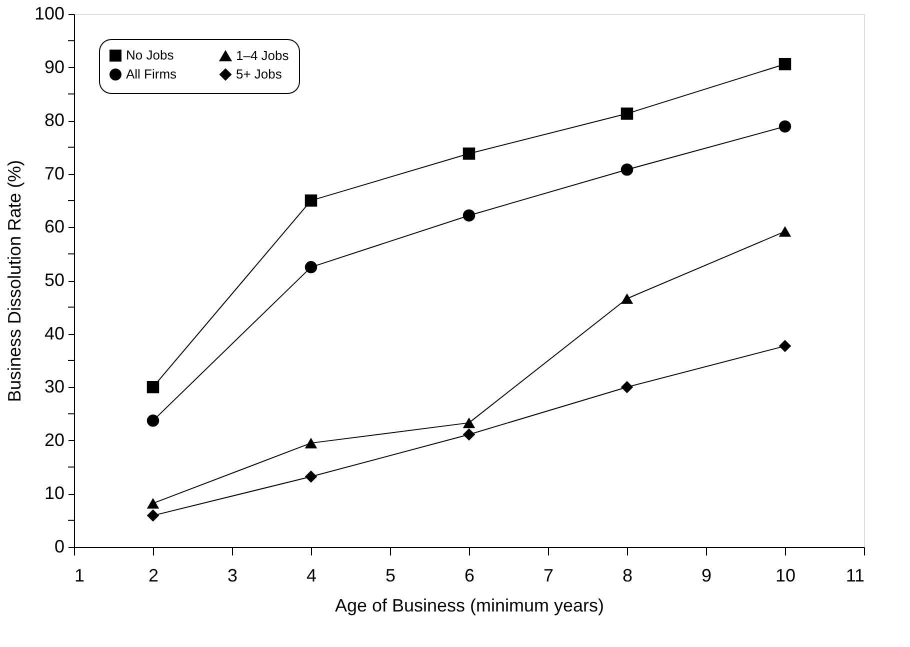  What do you see at coordinates (311, 576) in the screenshot?
I see `x-tick-label: 4` at bounding box center [311, 576].